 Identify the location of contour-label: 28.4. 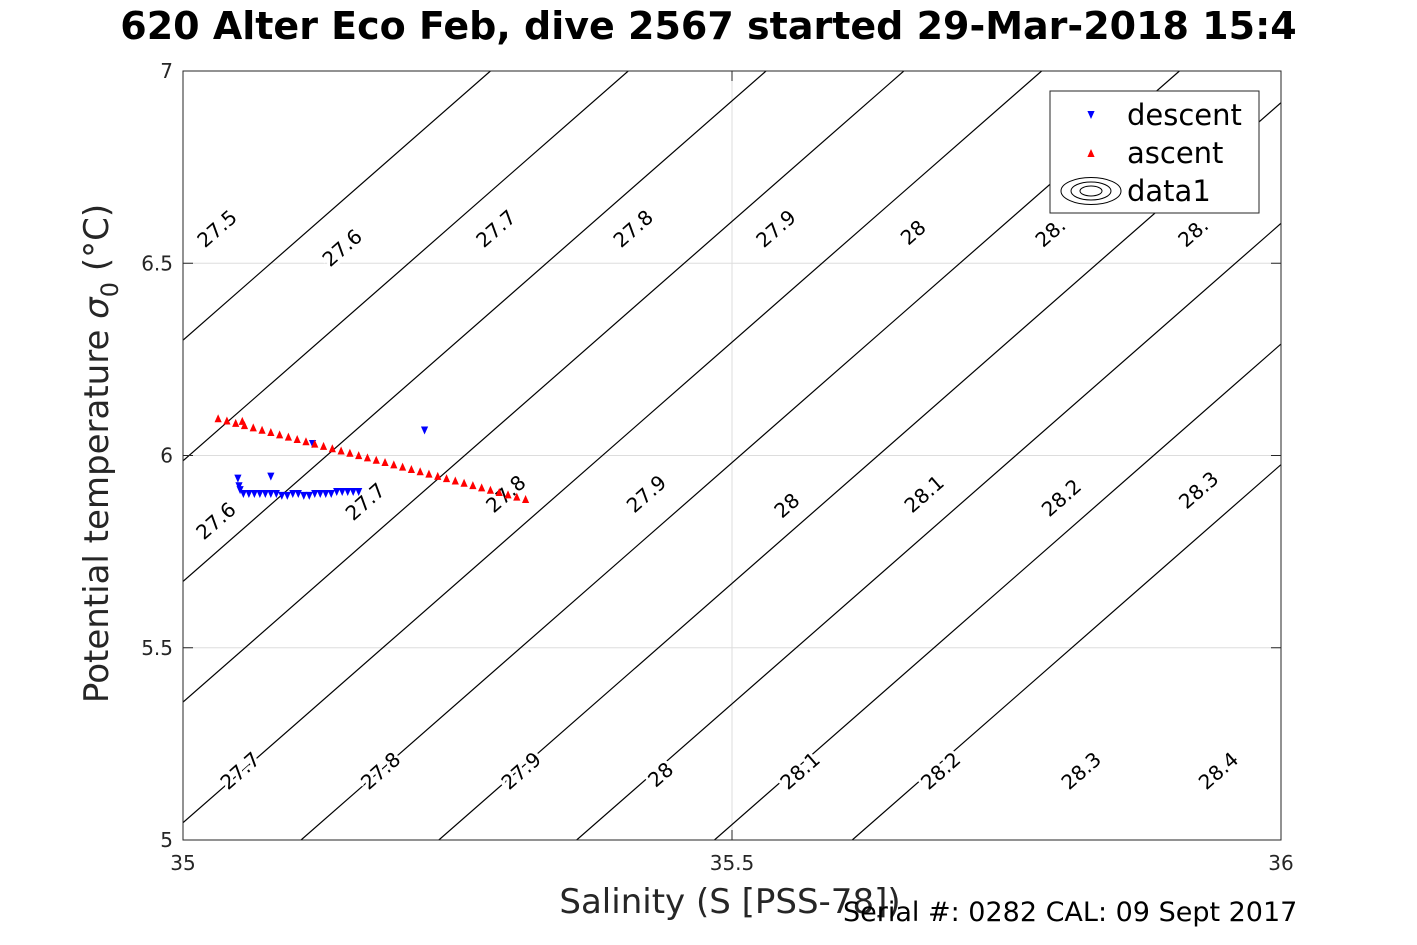
(1218, 770).